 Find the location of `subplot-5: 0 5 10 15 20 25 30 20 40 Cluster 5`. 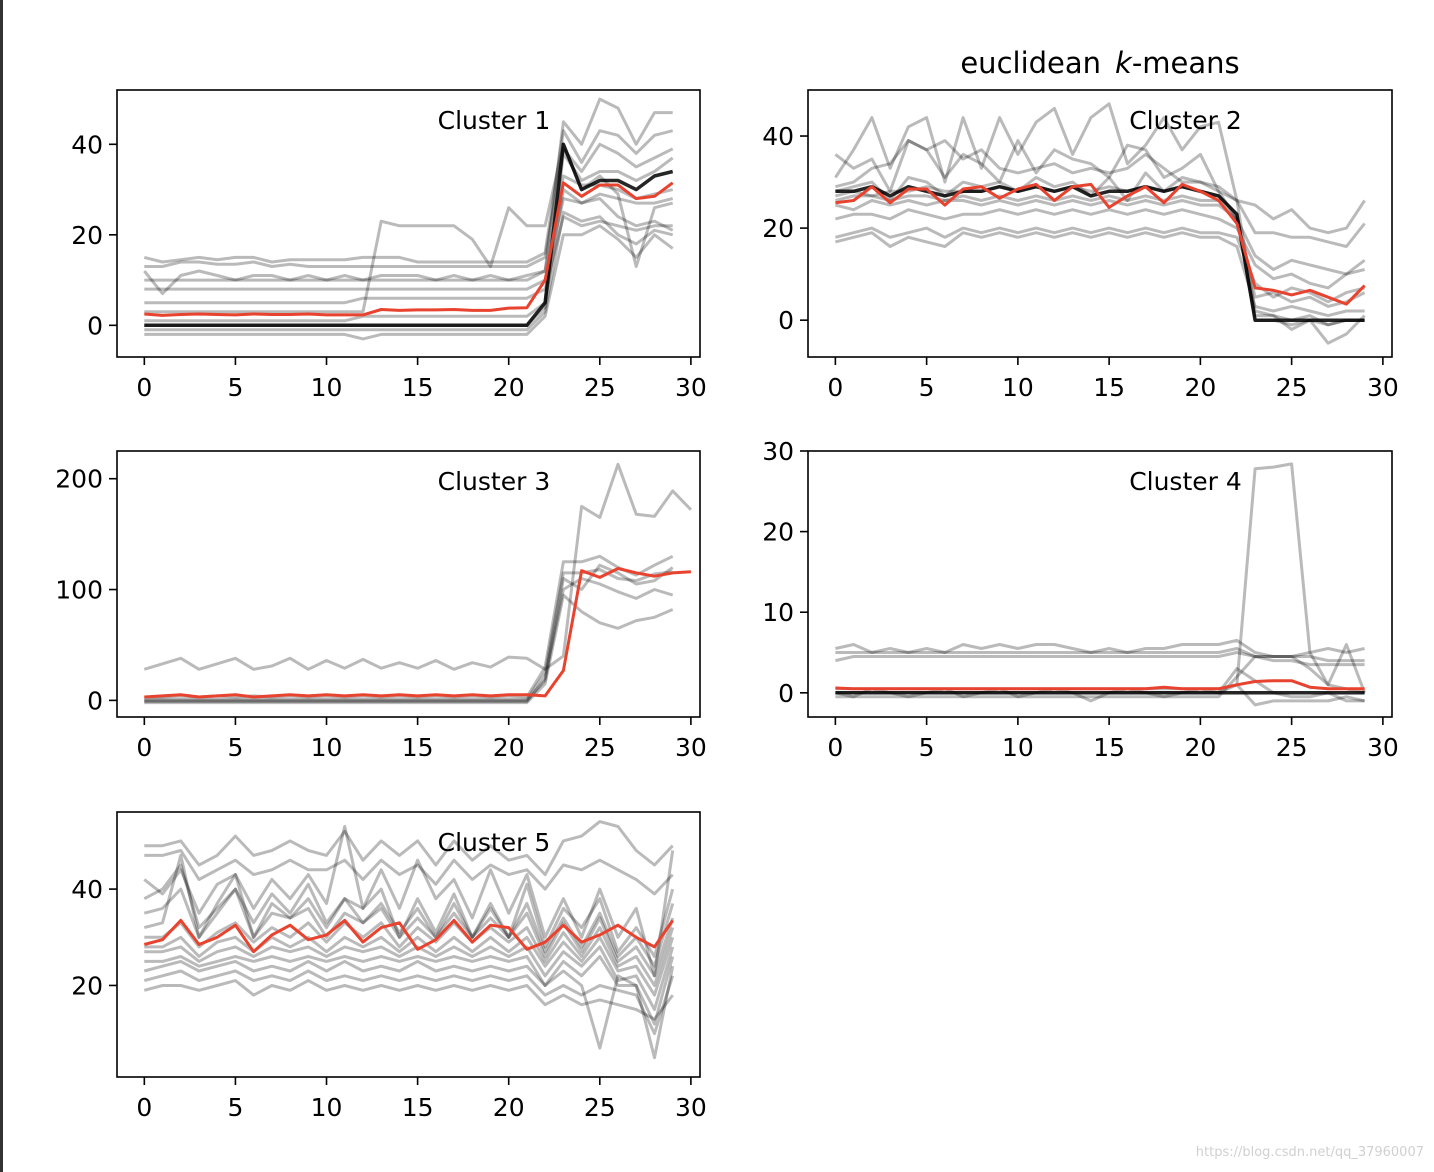

subplot-5: 0 5 10 15 20 25 30 20 40 Cluster 5 is located at coordinates (389, 966).